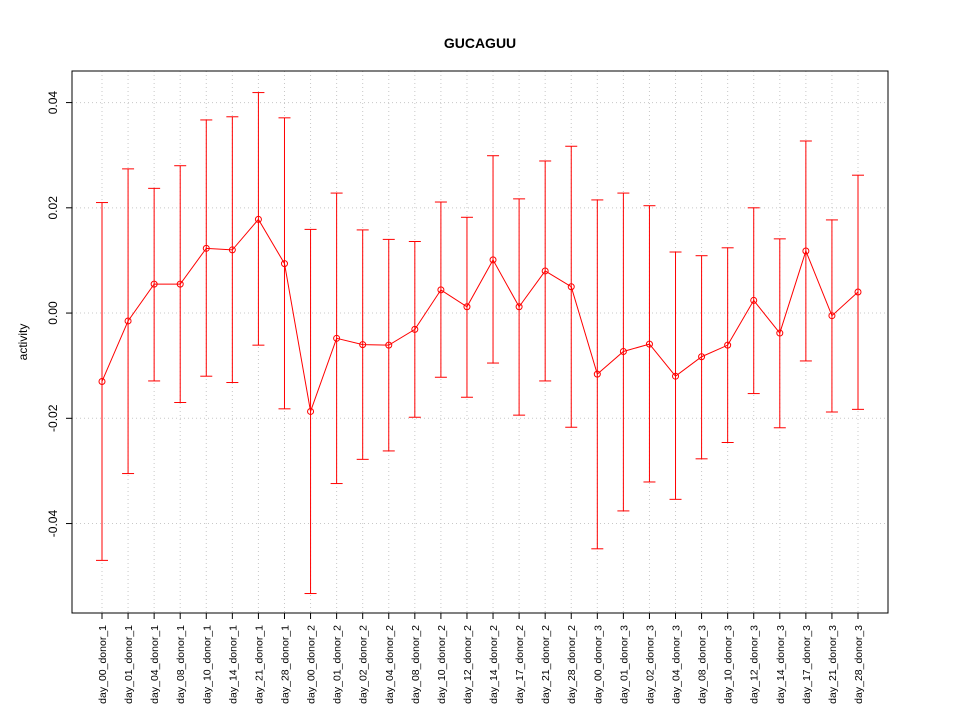 The width and height of the screenshot is (960, 720). Describe the element at coordinates (364, 664) in the screenshot. I see `x-tick-label: day_02_donor_2` at that location.